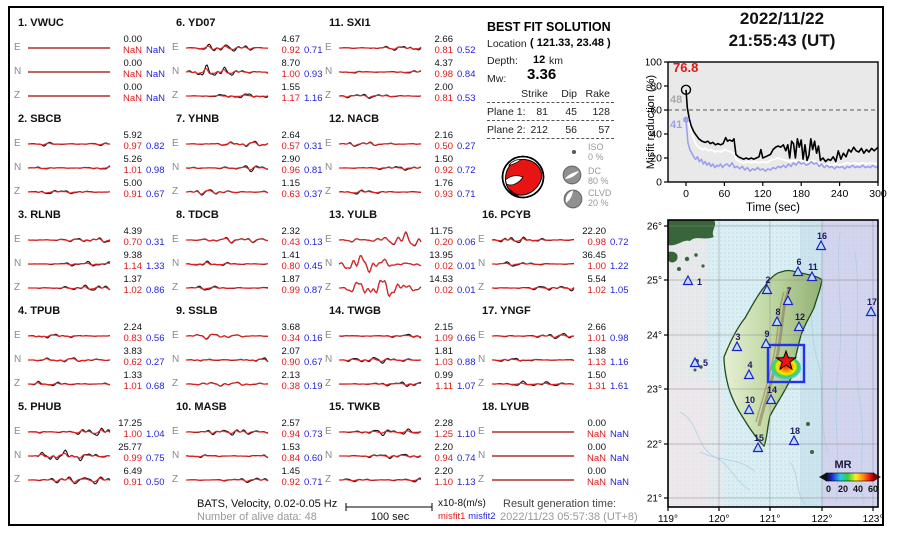 The height and width of the screenshot is (541, 902). I want to click on misfit1-value: 0.93, so click(444, 194).